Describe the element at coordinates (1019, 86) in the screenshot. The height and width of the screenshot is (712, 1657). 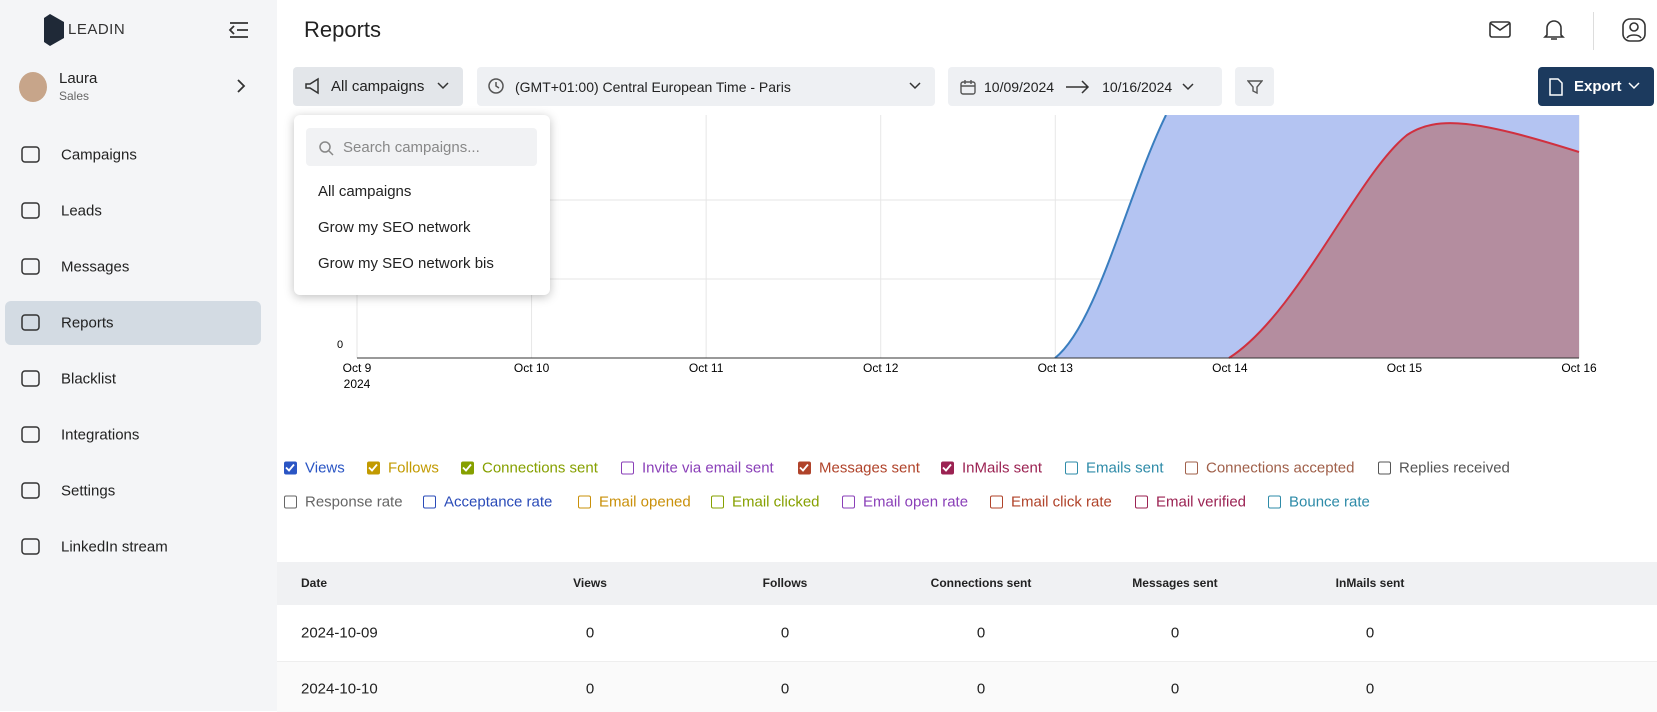
I see `date-from: 10/09/2024` at that location.